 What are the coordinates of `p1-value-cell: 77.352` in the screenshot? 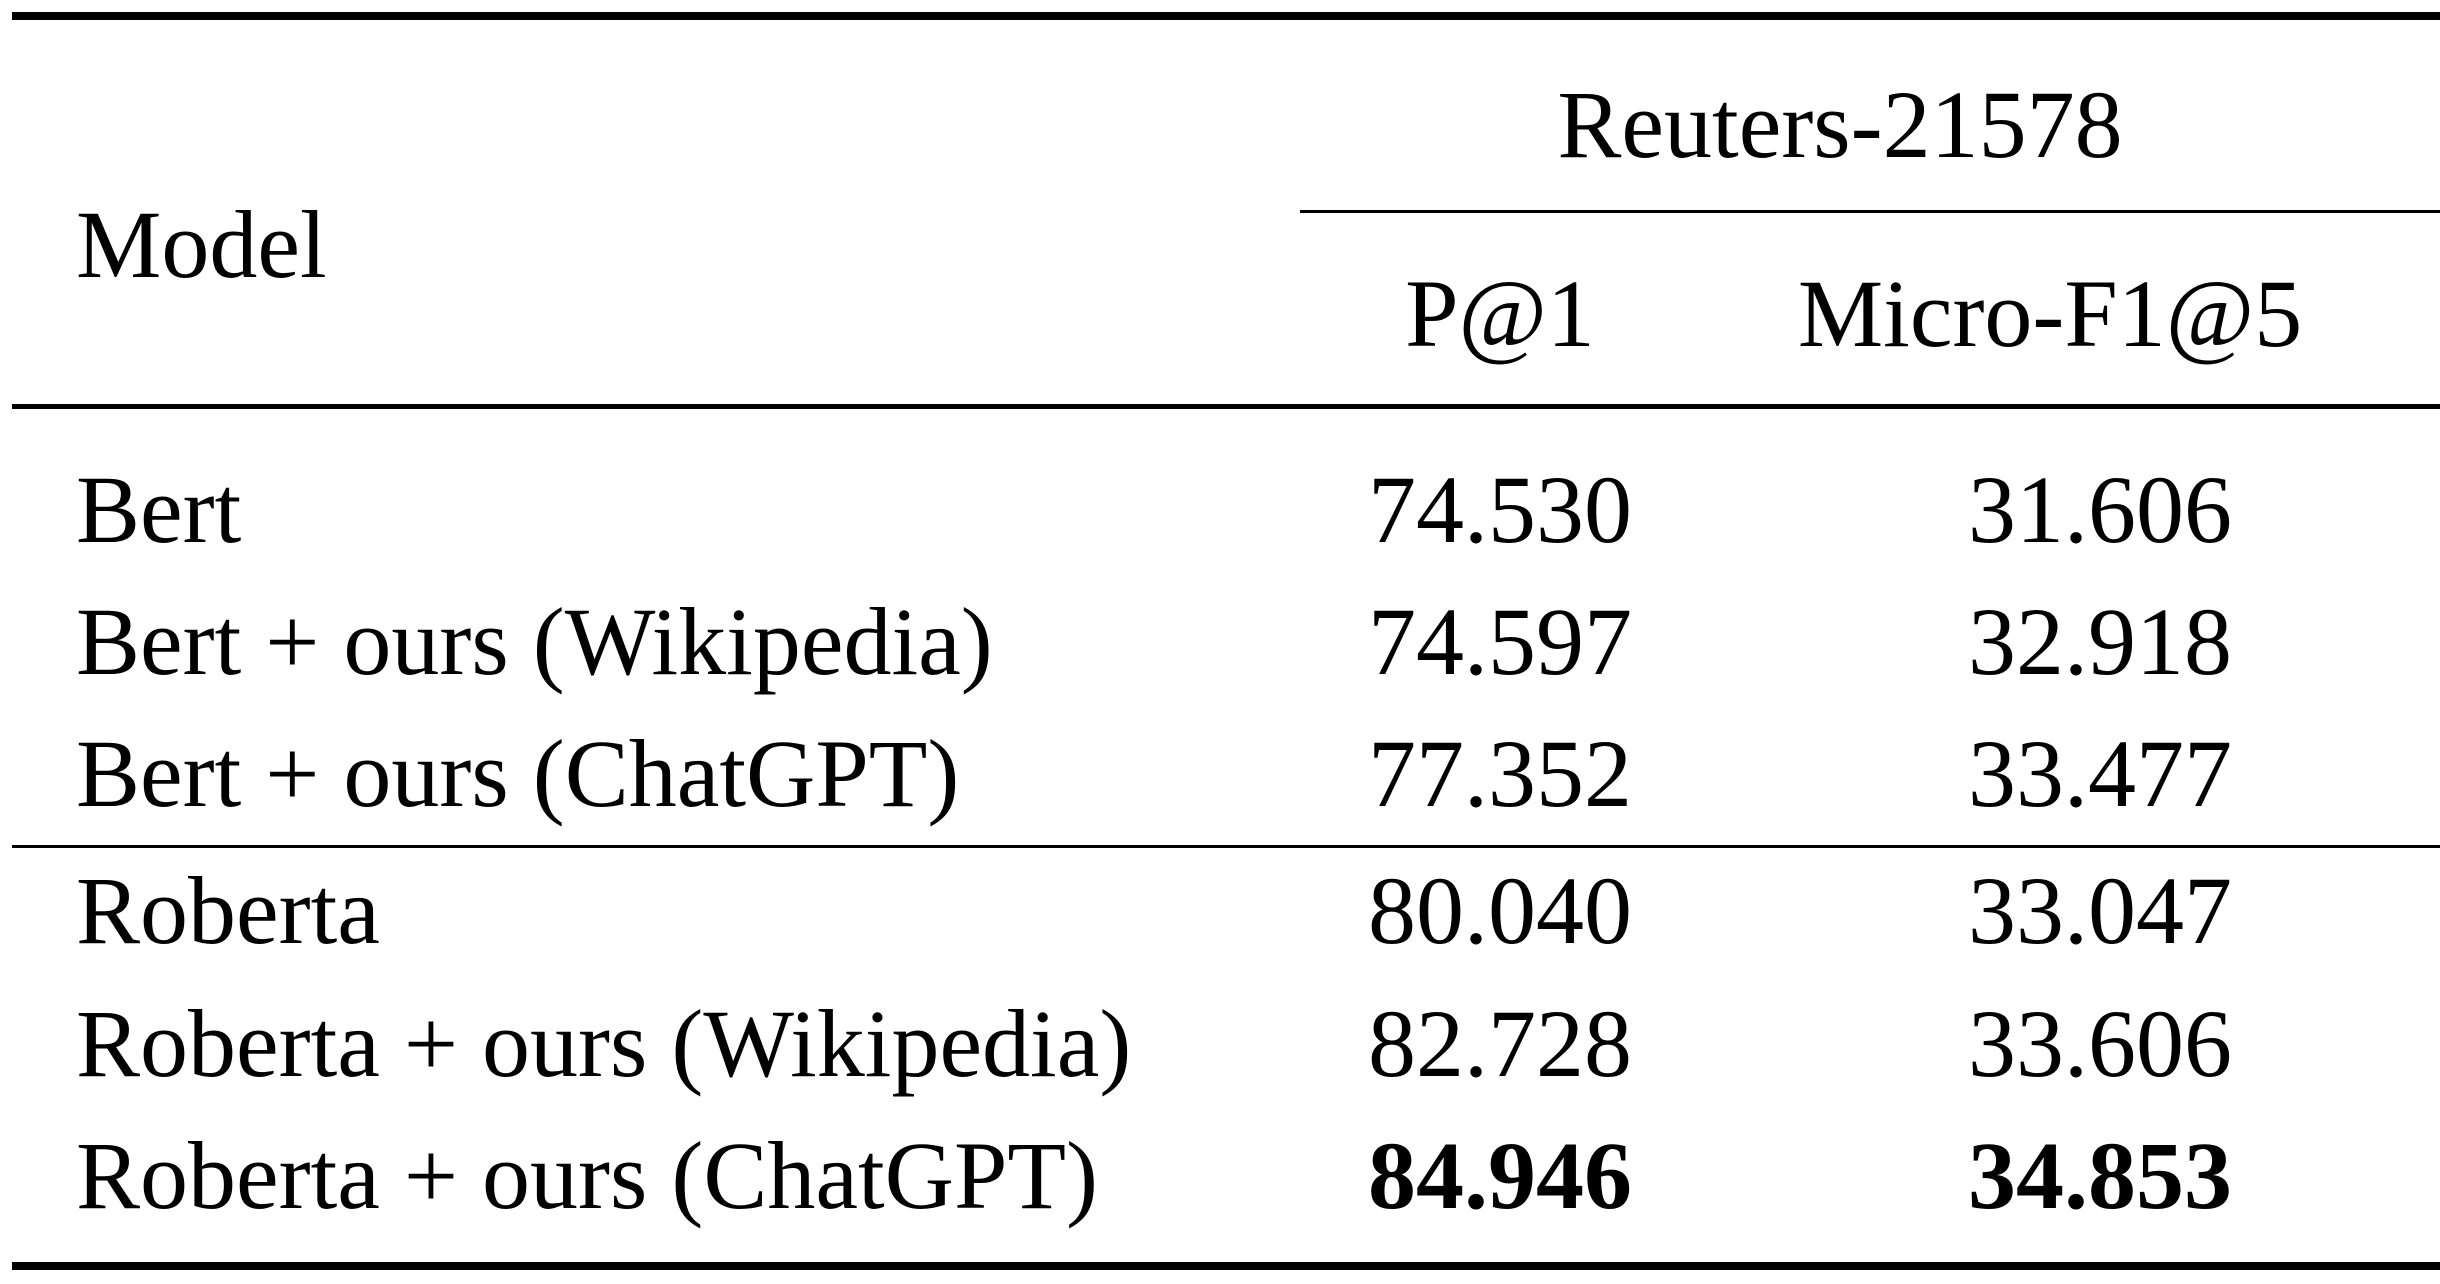 It's located at (1500, 773).